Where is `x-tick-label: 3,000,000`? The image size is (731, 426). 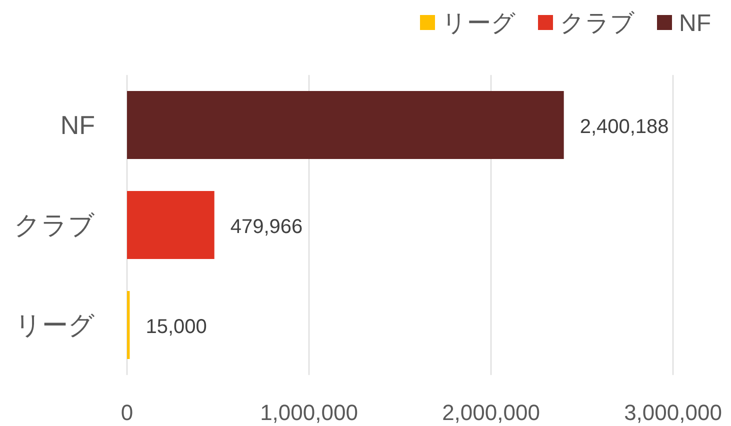
x-tick-label: 3,000,000 is located at coordinates (673, 412).